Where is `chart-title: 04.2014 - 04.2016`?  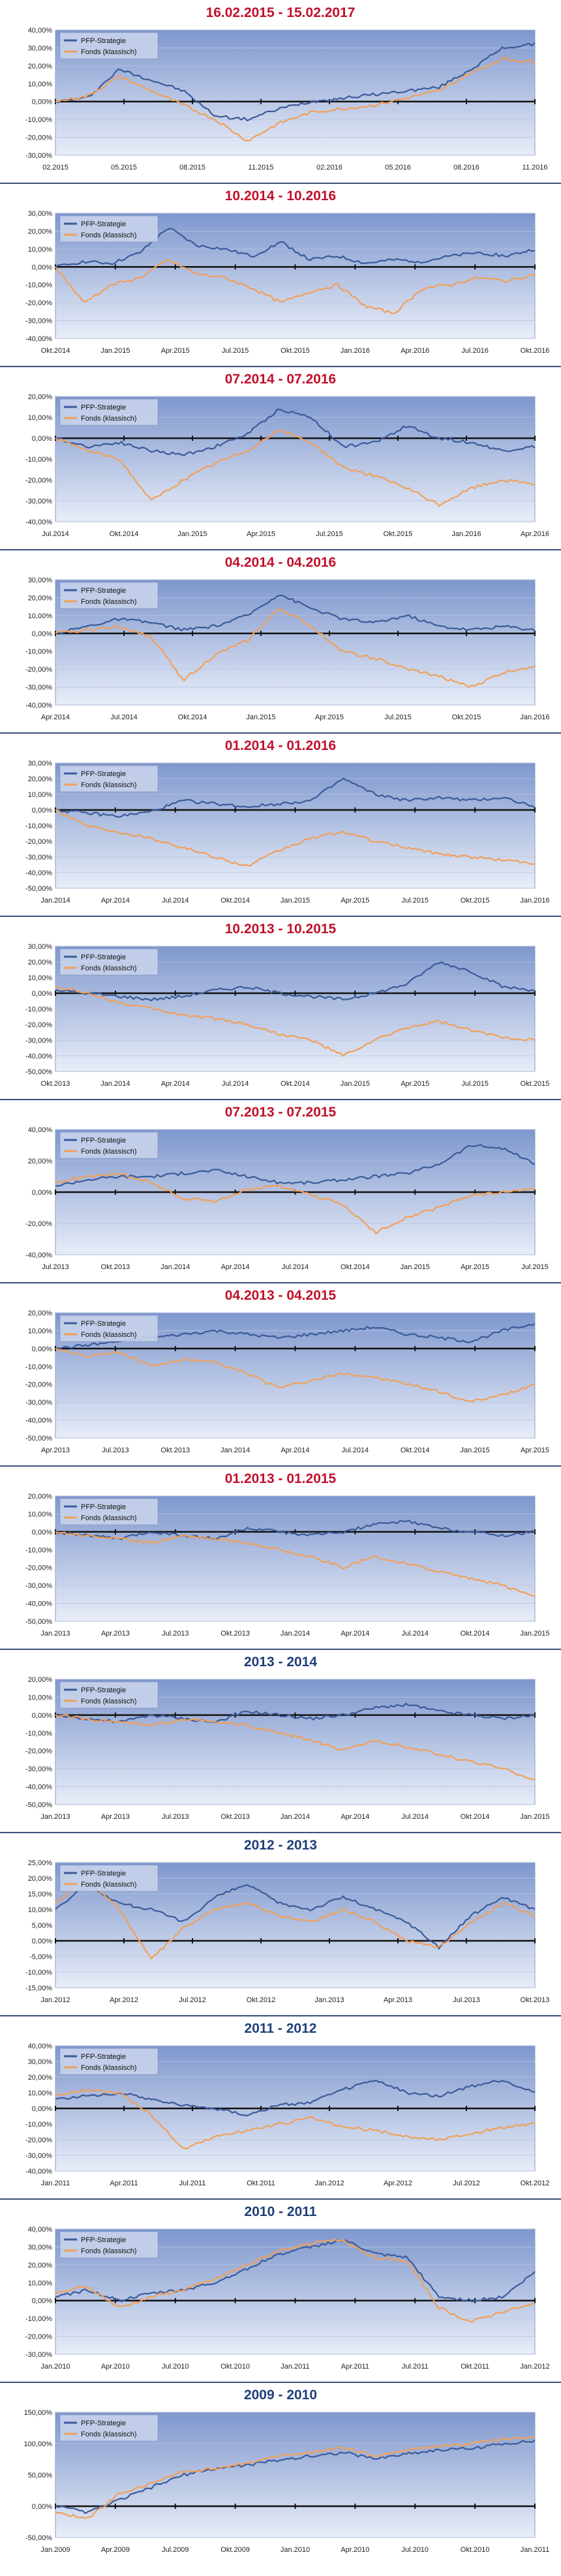
chart-title: 04.2014 - 04.2016 is located at coordinates (280, 562).